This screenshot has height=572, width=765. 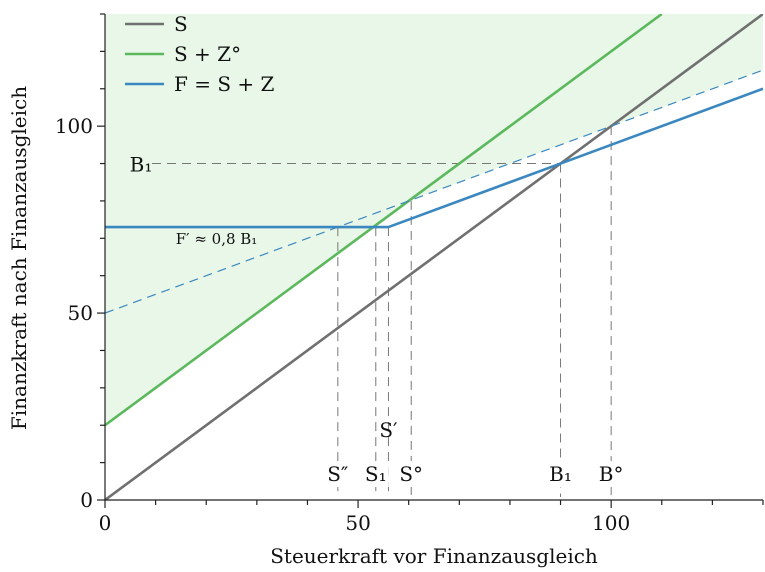 I want to click on legend-label-1: S + Z°, so click(x=207, y=54).